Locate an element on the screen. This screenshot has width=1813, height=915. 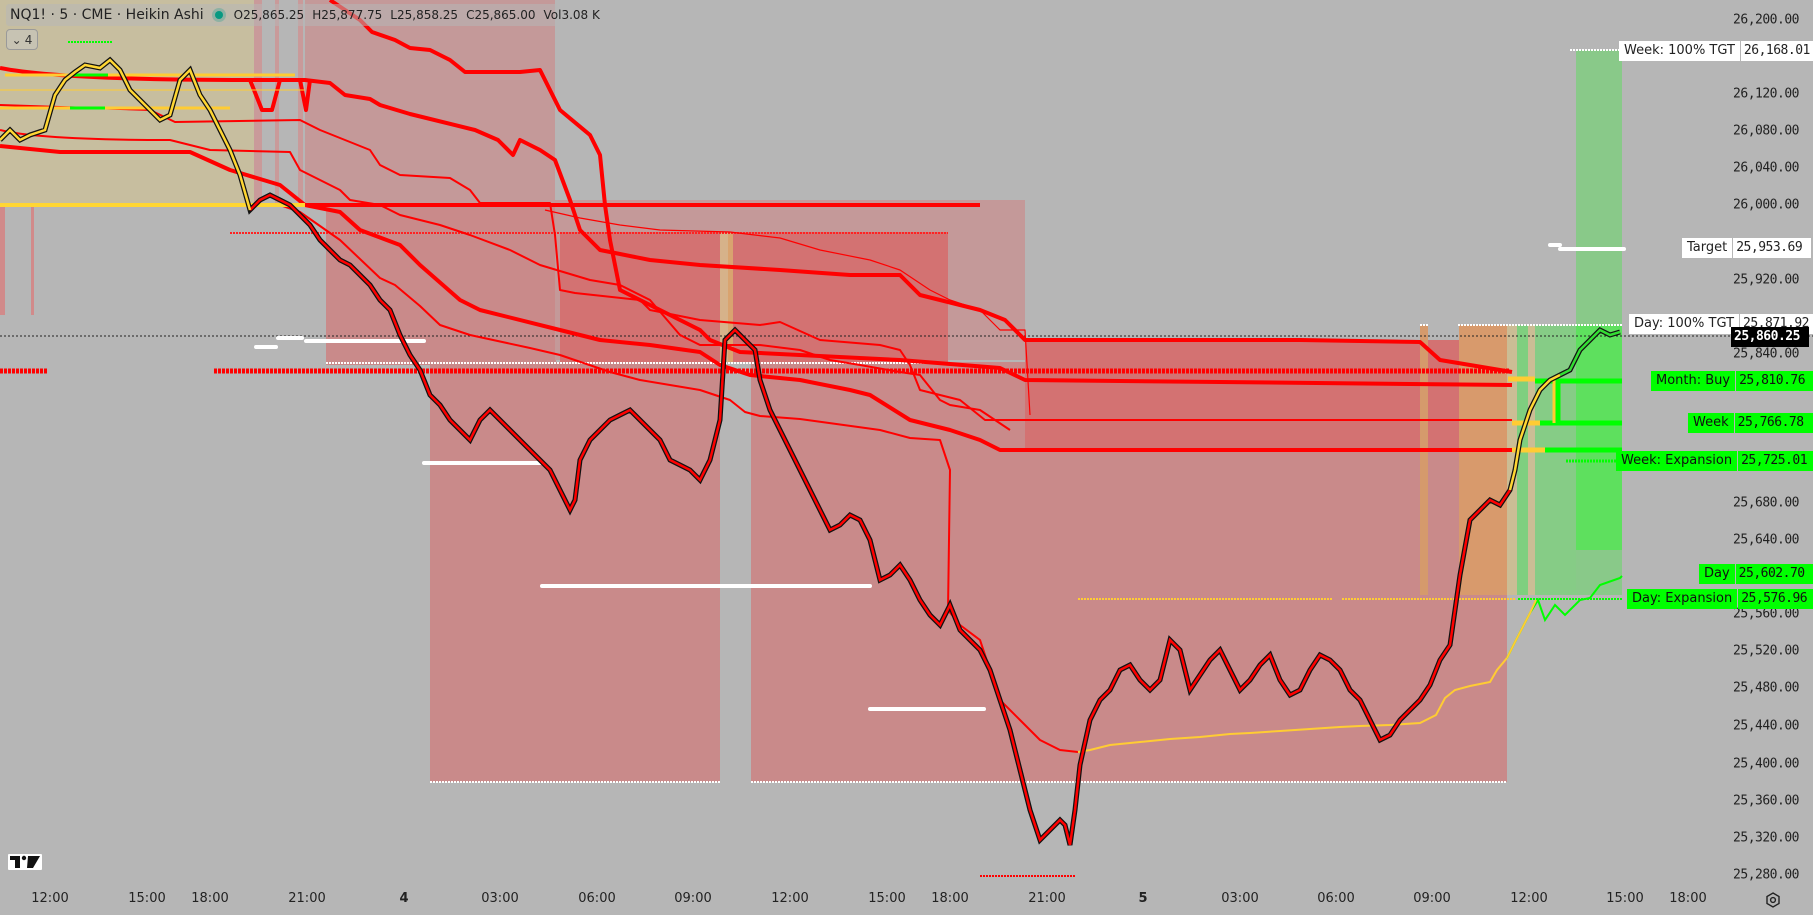
ohlc-volume: Vol3.08 K is located at coordinates (571, 15).